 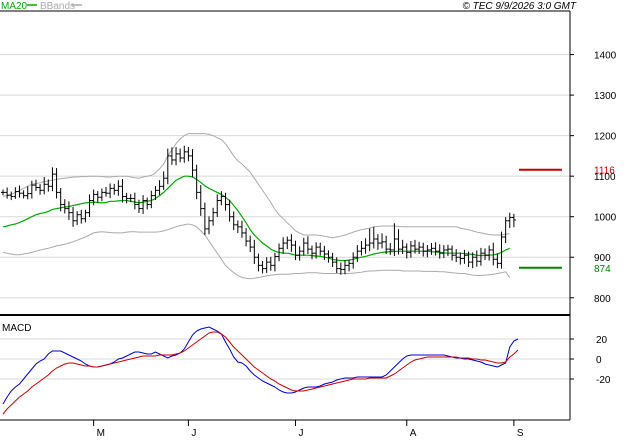 I want to click on price-tick-label: 1300, so click(x=605, y=96).